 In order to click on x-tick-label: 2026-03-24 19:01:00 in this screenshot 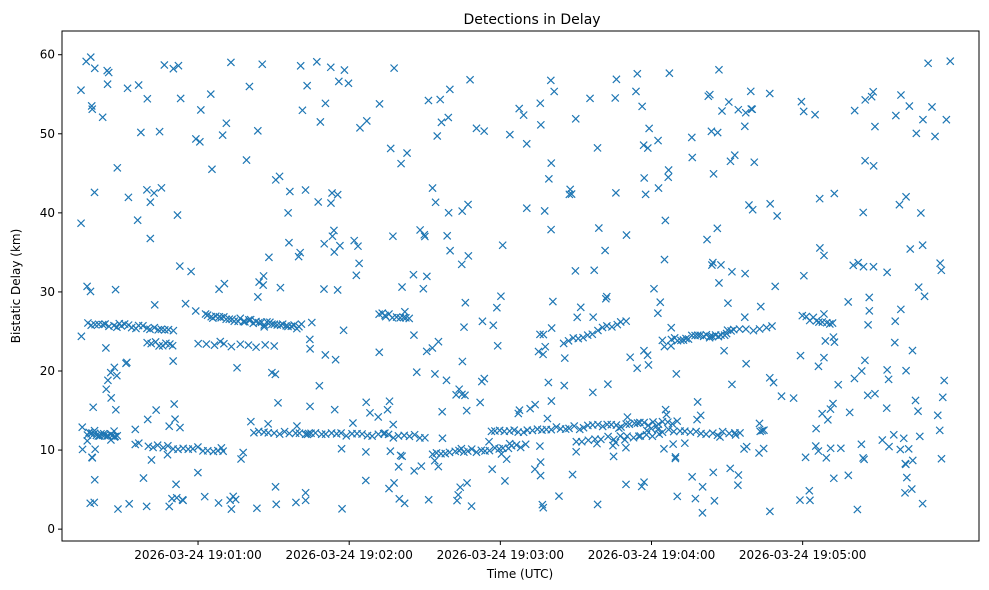, I will do `click(197, 555)`.